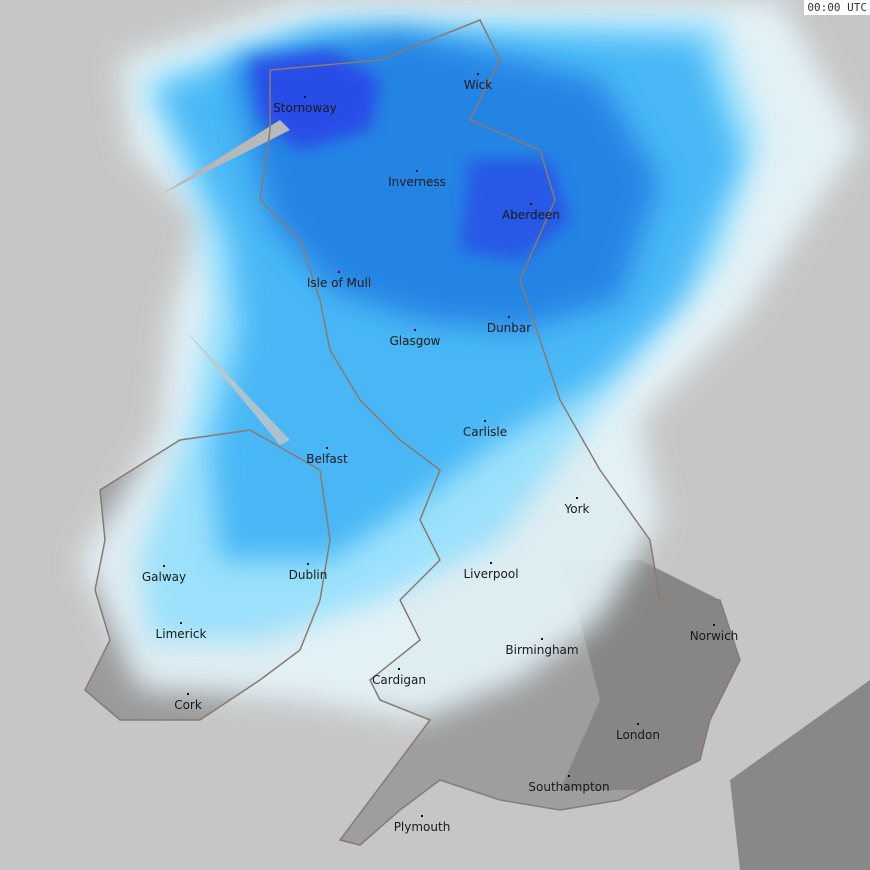  Describe the element at coordinates (225, 157) in the screenshot. I see `radar-shadow-beam` at that location.